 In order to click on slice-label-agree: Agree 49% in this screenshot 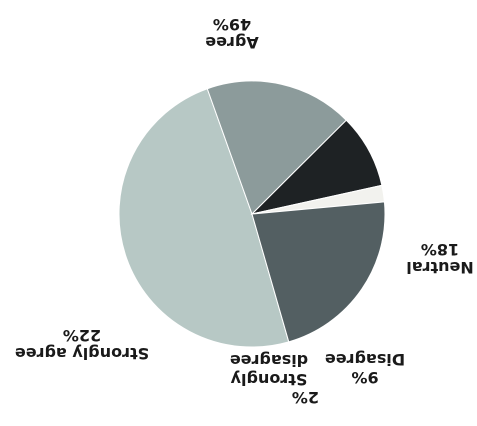, I will do `click(232, 33)`.